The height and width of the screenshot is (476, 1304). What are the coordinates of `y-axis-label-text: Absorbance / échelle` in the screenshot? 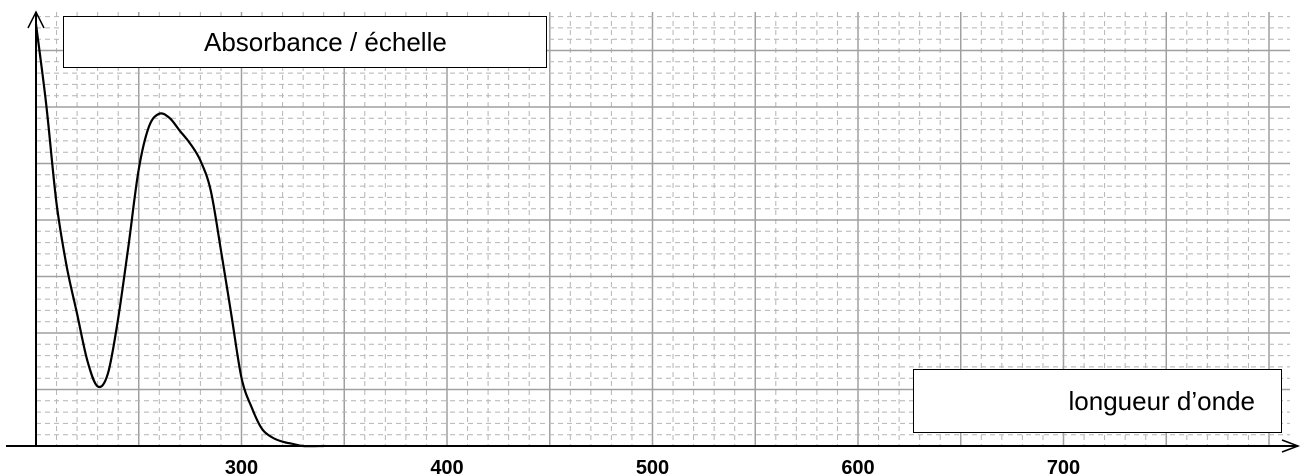 It's located at (325, 41).